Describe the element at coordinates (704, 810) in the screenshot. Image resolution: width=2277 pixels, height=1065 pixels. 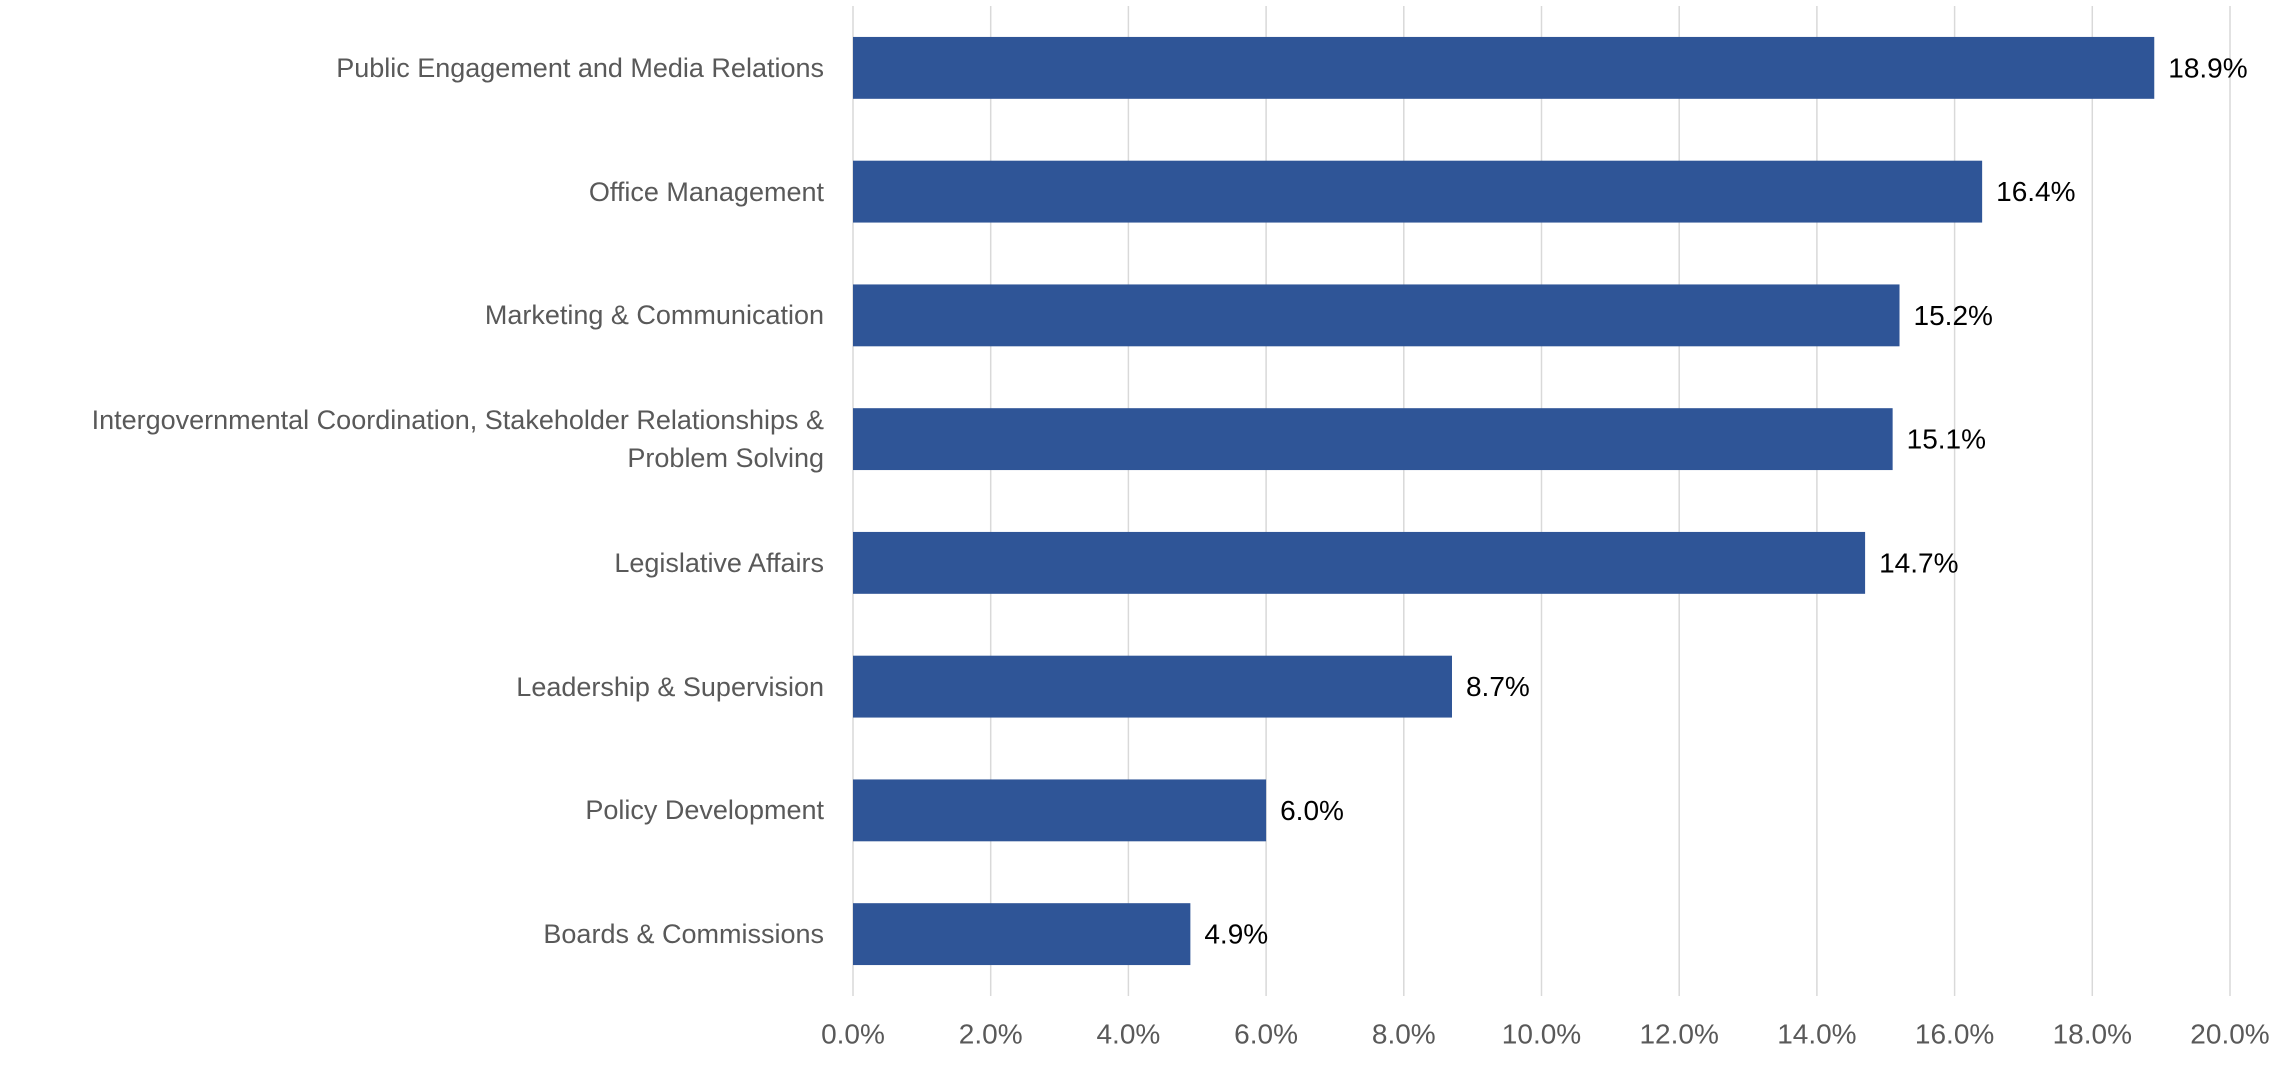
I see `y-tick-label: Policy Development` at that location.